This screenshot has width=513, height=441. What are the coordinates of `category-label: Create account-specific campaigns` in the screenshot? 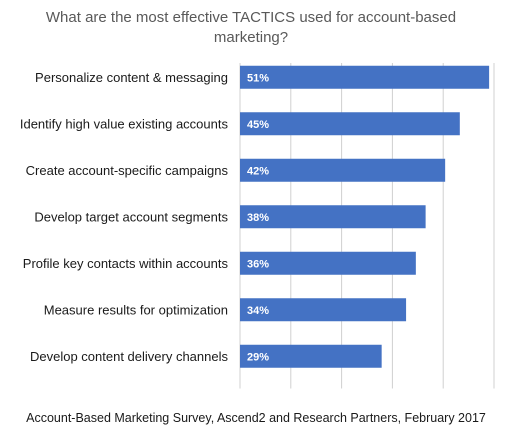 It's located at (127, 170).